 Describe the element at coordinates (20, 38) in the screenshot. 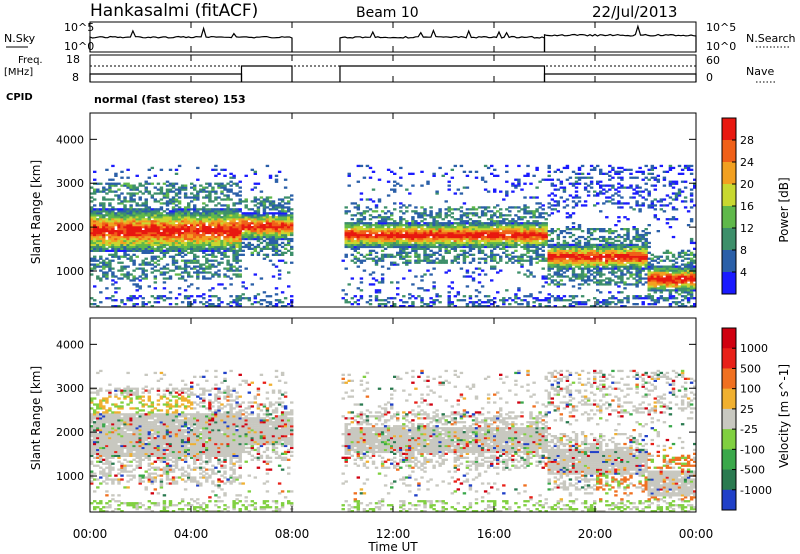

I see `nsky-label: N.Sky` at that location.